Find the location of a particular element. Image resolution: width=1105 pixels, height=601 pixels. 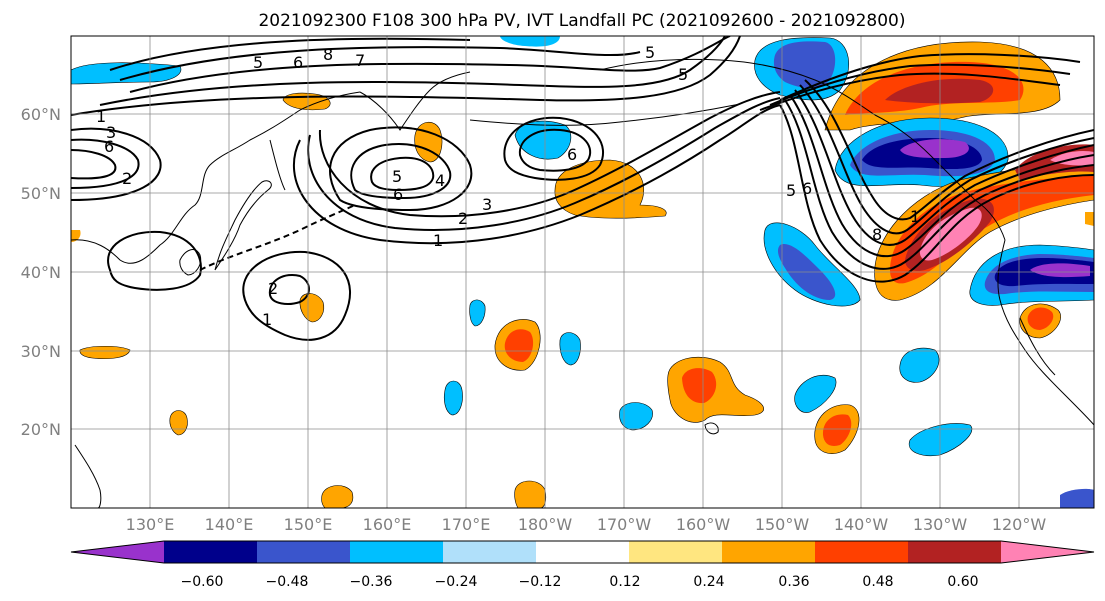

lon-tick-label: 140°E is located at coordinates (229, 524).